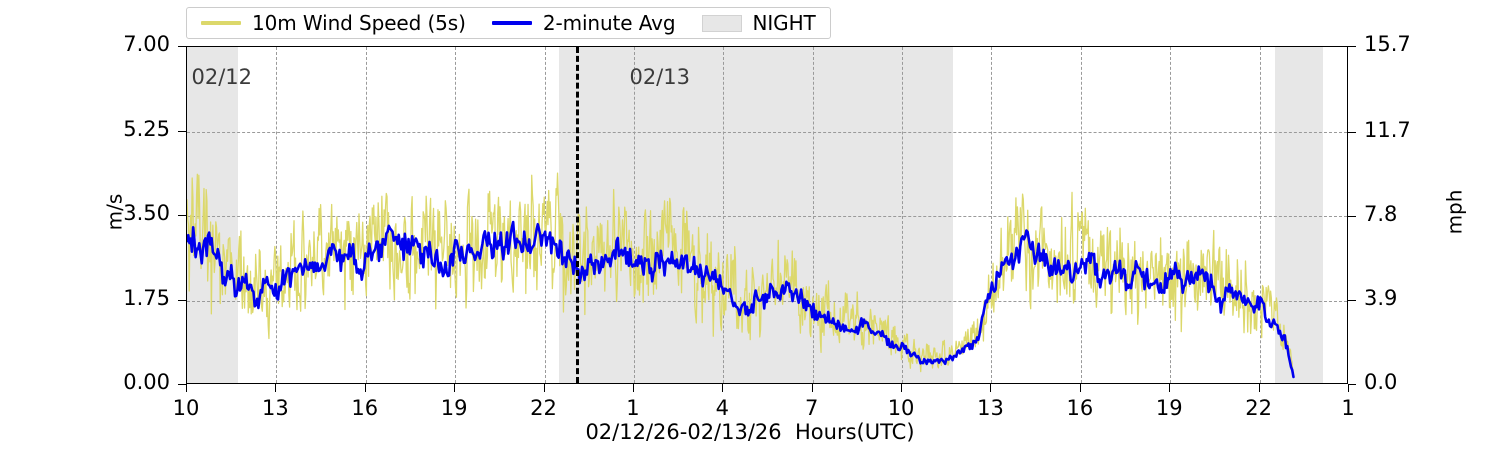  What do you see at coordinates (146, 213) in the screenshot?
I see `y-tick-label-left: 3.50` at bounding box center [146, 213].